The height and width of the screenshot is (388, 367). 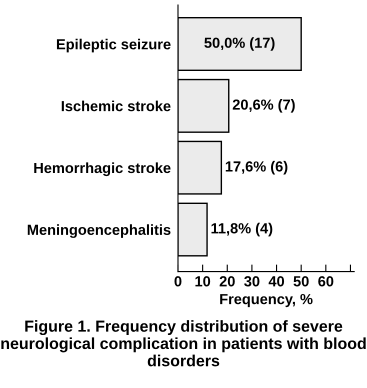 I want to click on x-axis-title: Frequency, %, so click(x=266, y=301).